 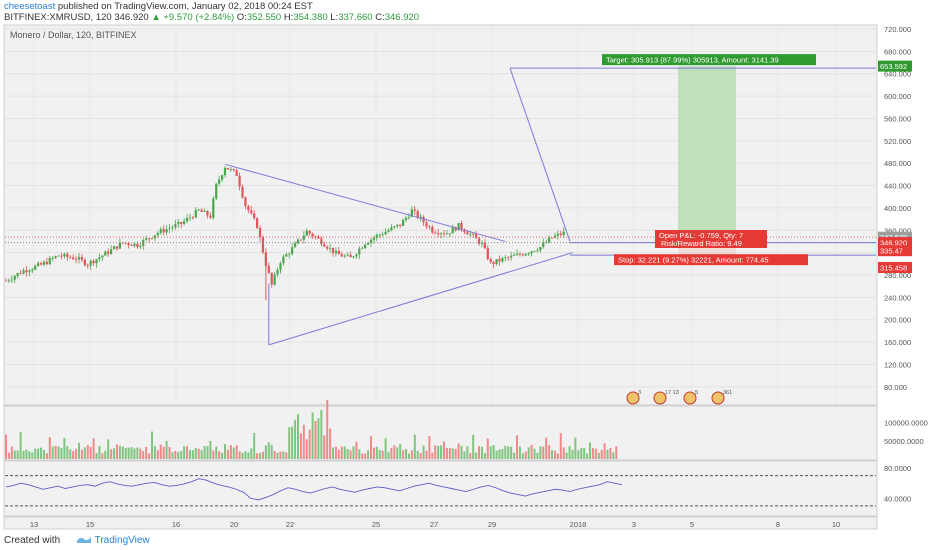 I want to click on target-label-box, so click(x=709, y=60).